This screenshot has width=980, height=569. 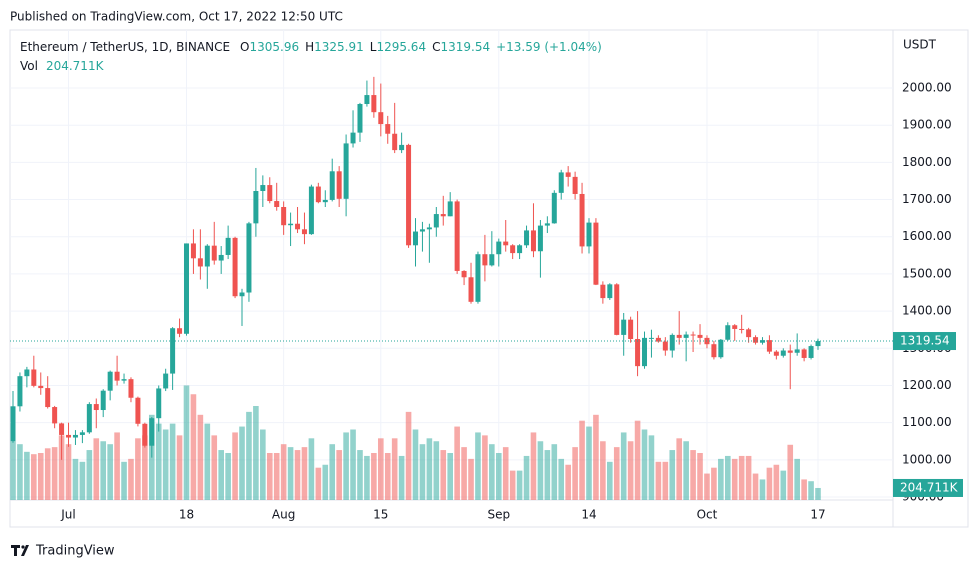 What do you see at coordinates (928, 487) in the screenshot?
I see `last-volume-box` at bounding box center [928, 487].